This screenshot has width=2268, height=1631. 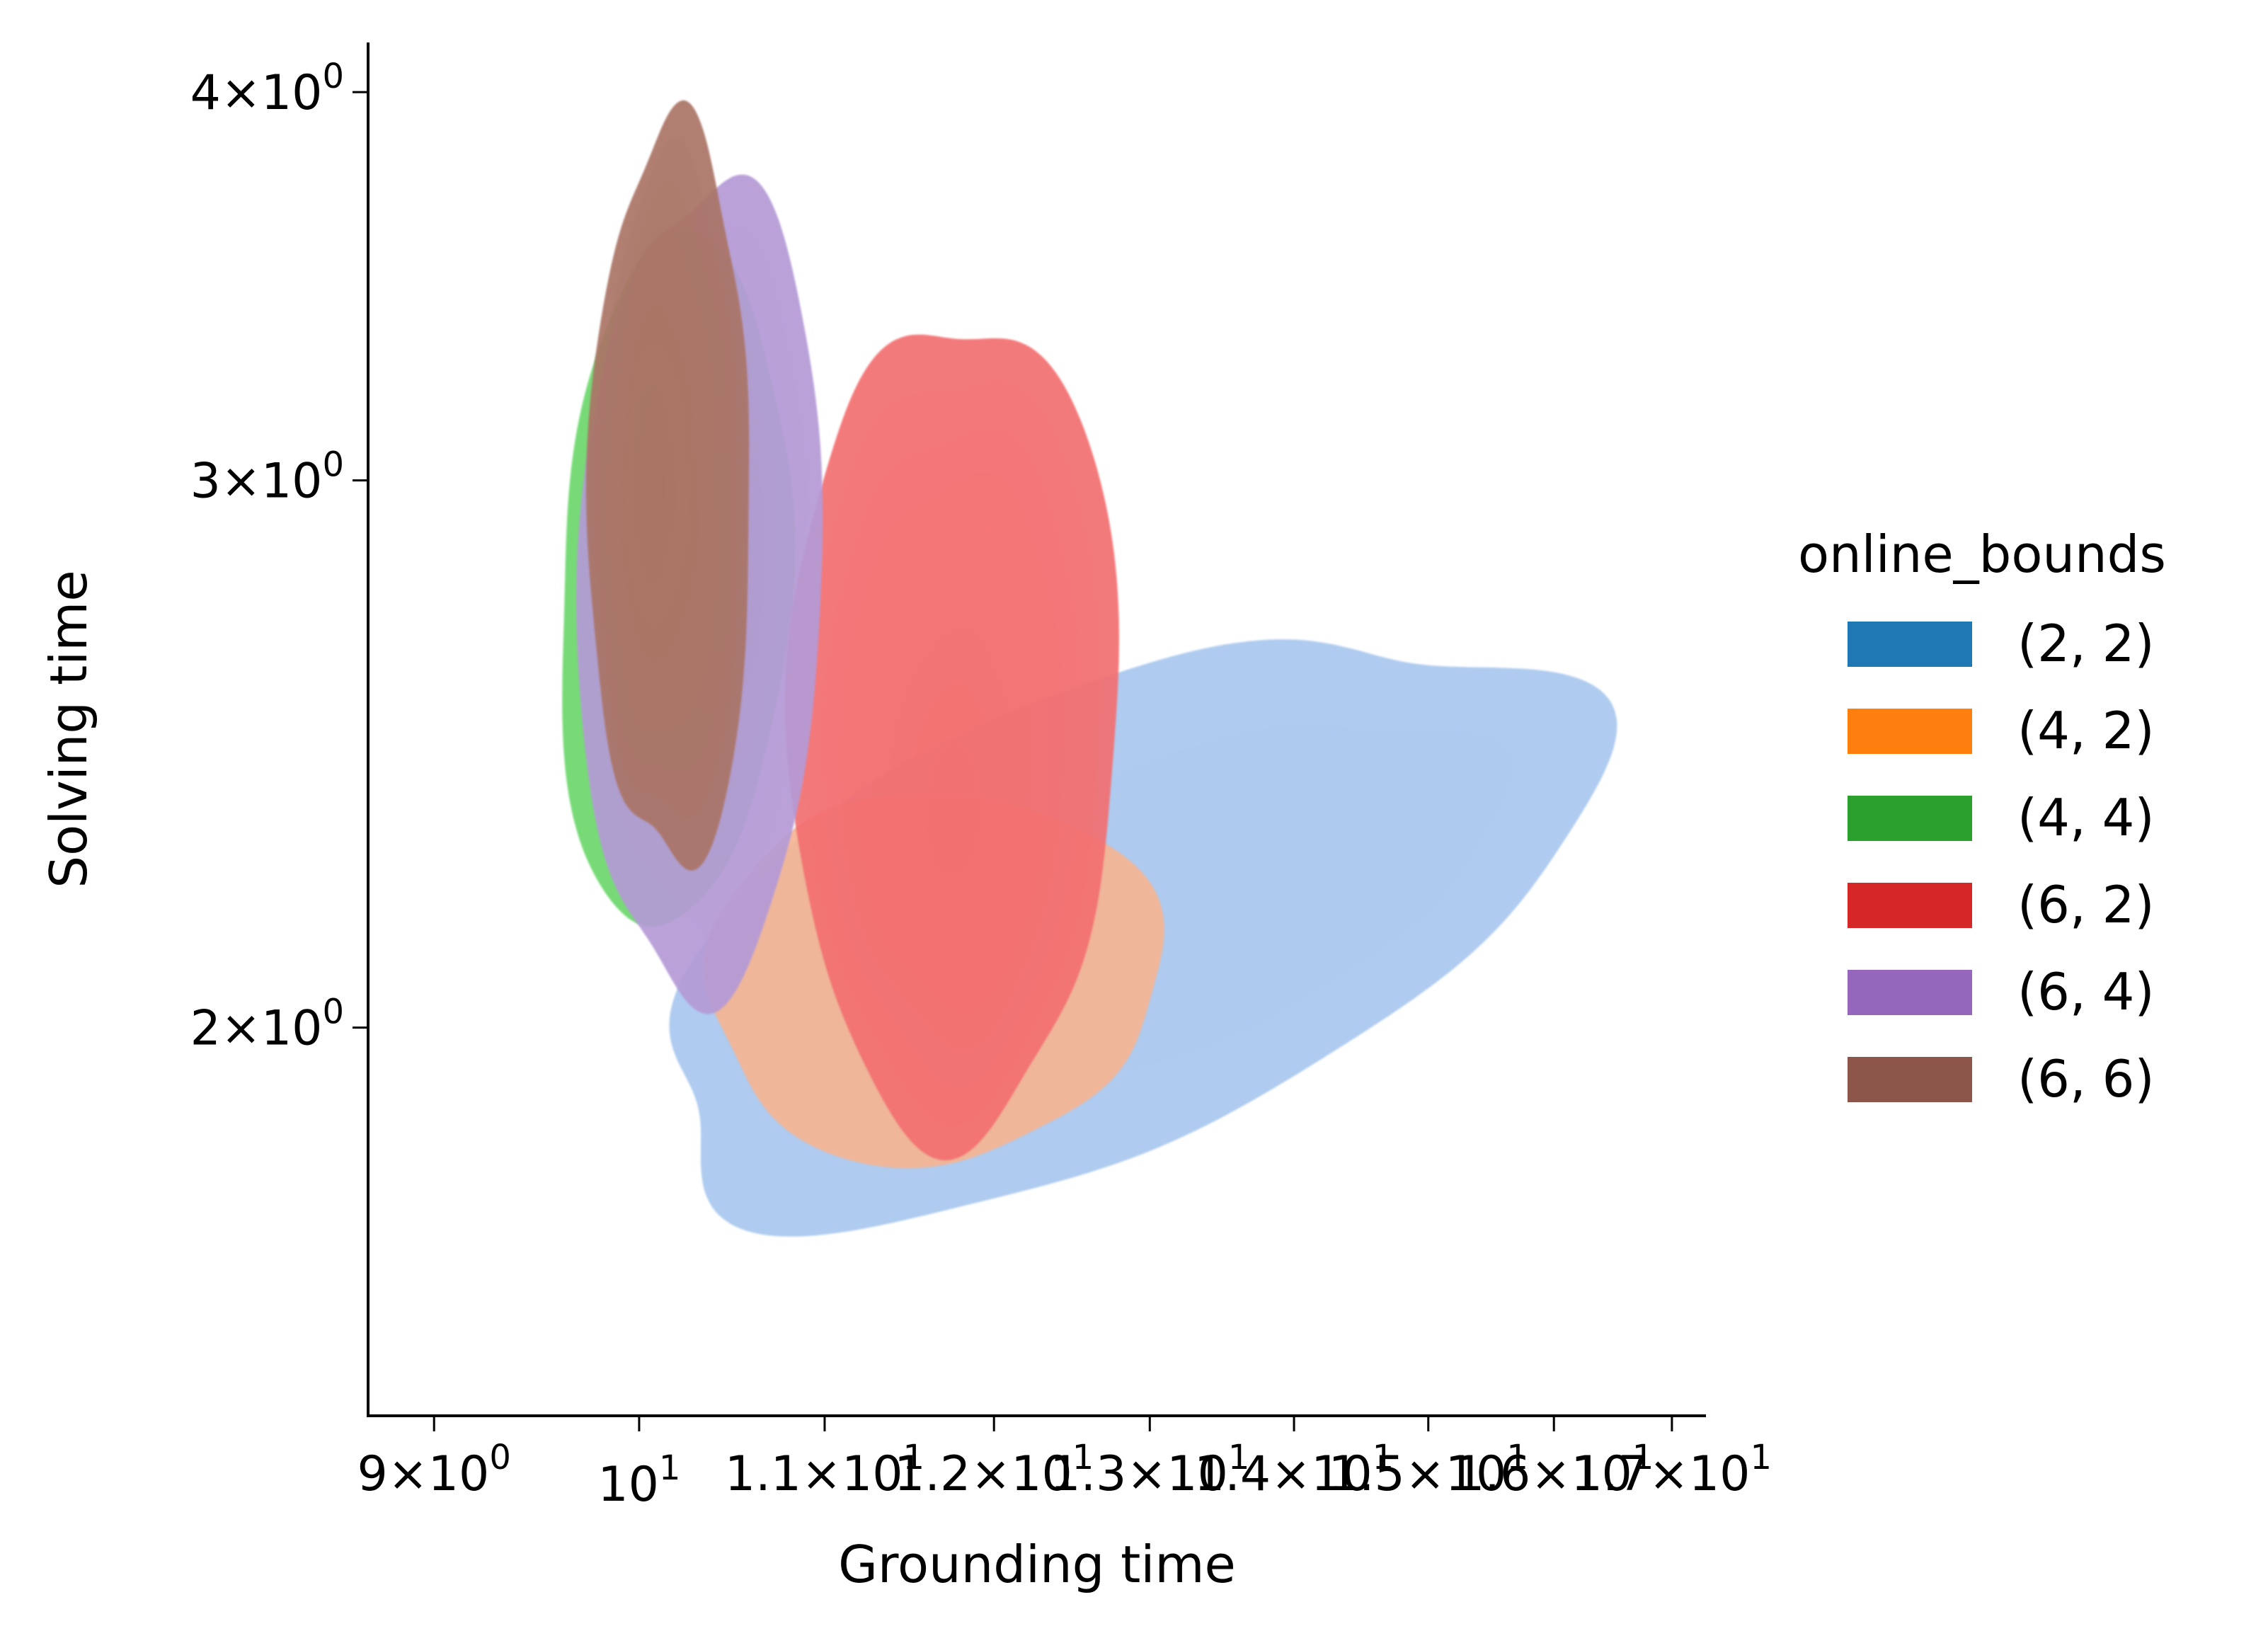 What do you see at coordinates (1239, 1458) in the screenshot?
I see `x-tick-label-4-exponent: 1` at bounding box center [1239, 1458].